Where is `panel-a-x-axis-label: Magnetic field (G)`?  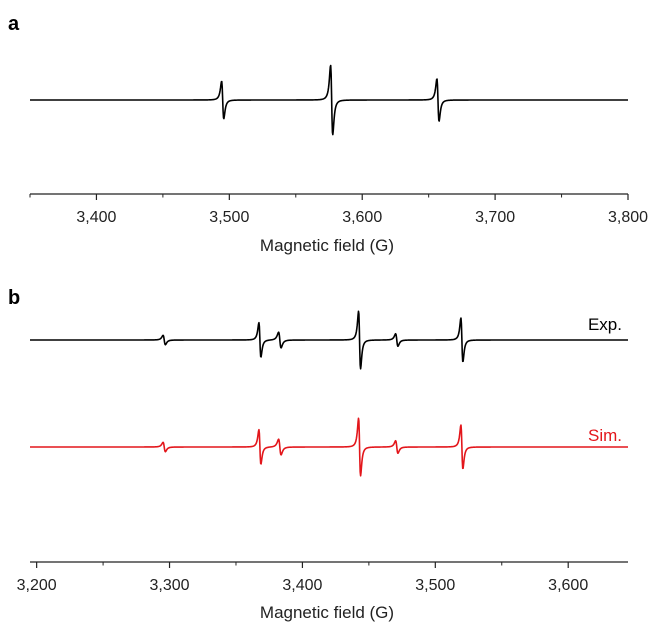 panel-a-x-axis-label: Magnetic field (G) is located at coordinates (327, 245).